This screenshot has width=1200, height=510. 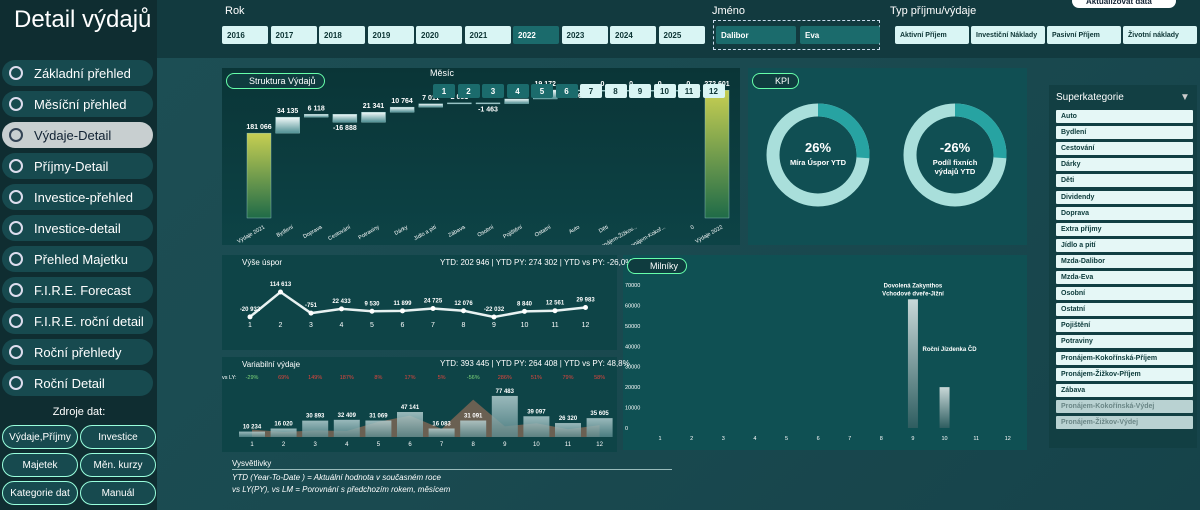 I want to click on category-item: Mzda-Dalibor, so click(x=1124, y=261).